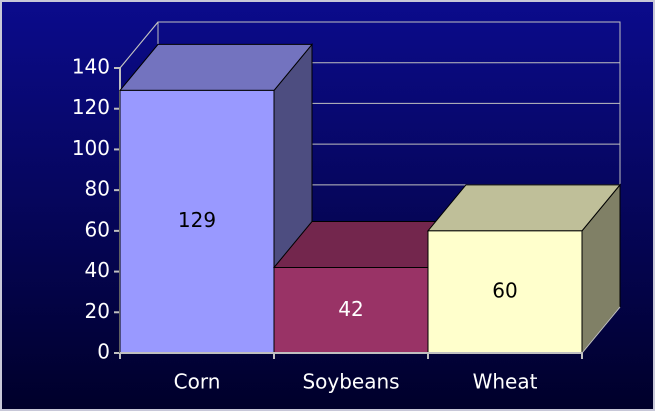 This screenshot has width=655, height=411. I want to click on x-tick-label: Wheat, so click(505, 382).